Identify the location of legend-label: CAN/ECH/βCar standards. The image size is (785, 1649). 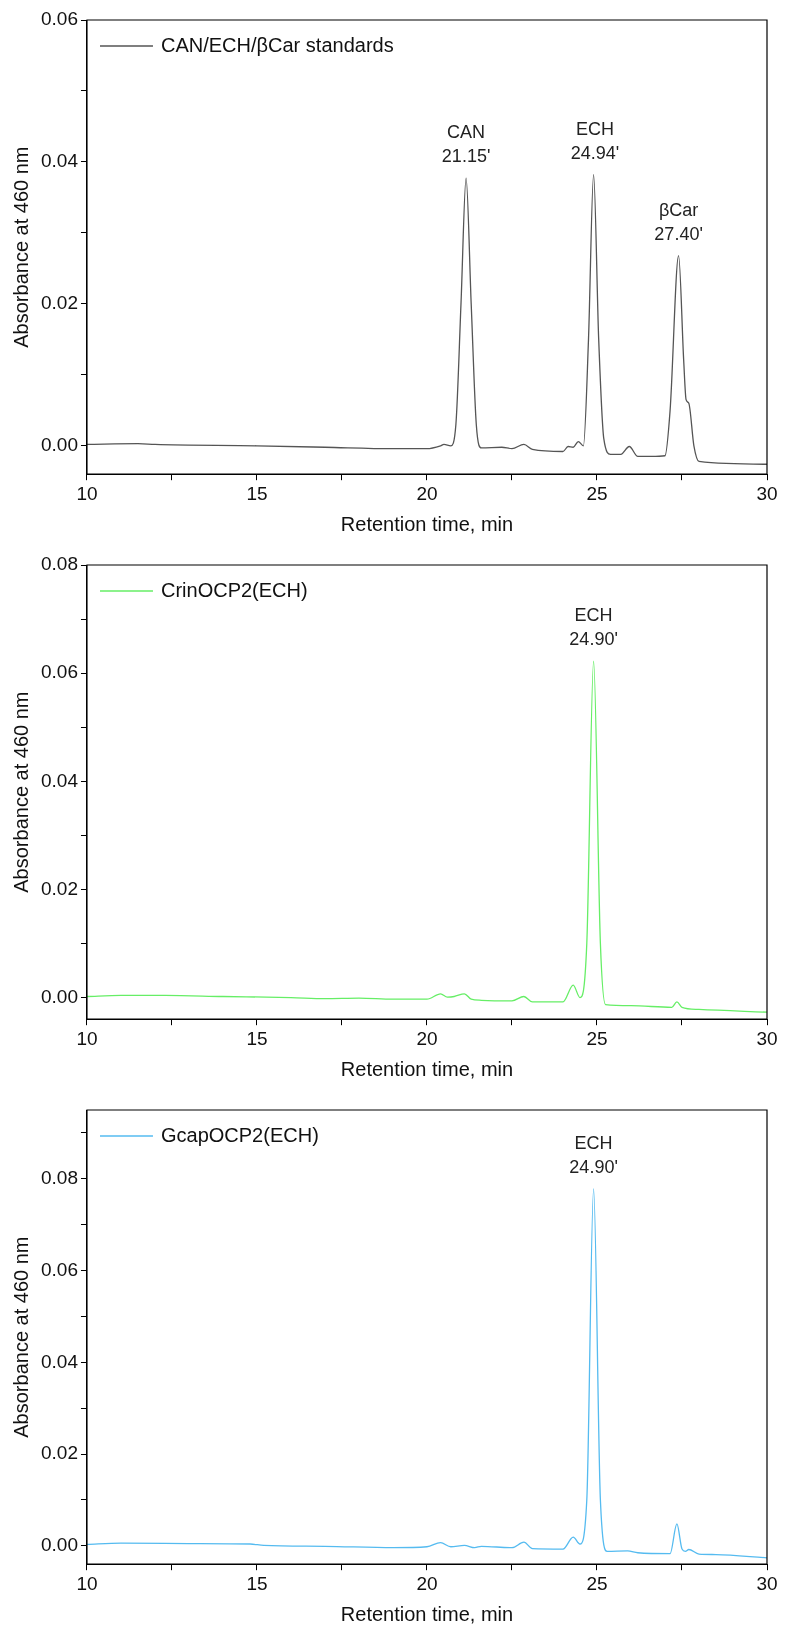
(277, 44).